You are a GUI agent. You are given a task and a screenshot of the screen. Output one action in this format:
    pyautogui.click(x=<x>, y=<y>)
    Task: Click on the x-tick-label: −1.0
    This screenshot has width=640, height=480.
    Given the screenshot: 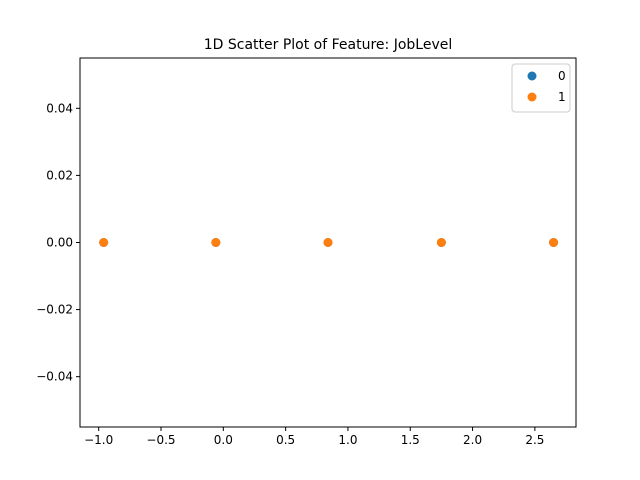 What is the action you would take?
    pyautogui.click(x=98, y=440)
    